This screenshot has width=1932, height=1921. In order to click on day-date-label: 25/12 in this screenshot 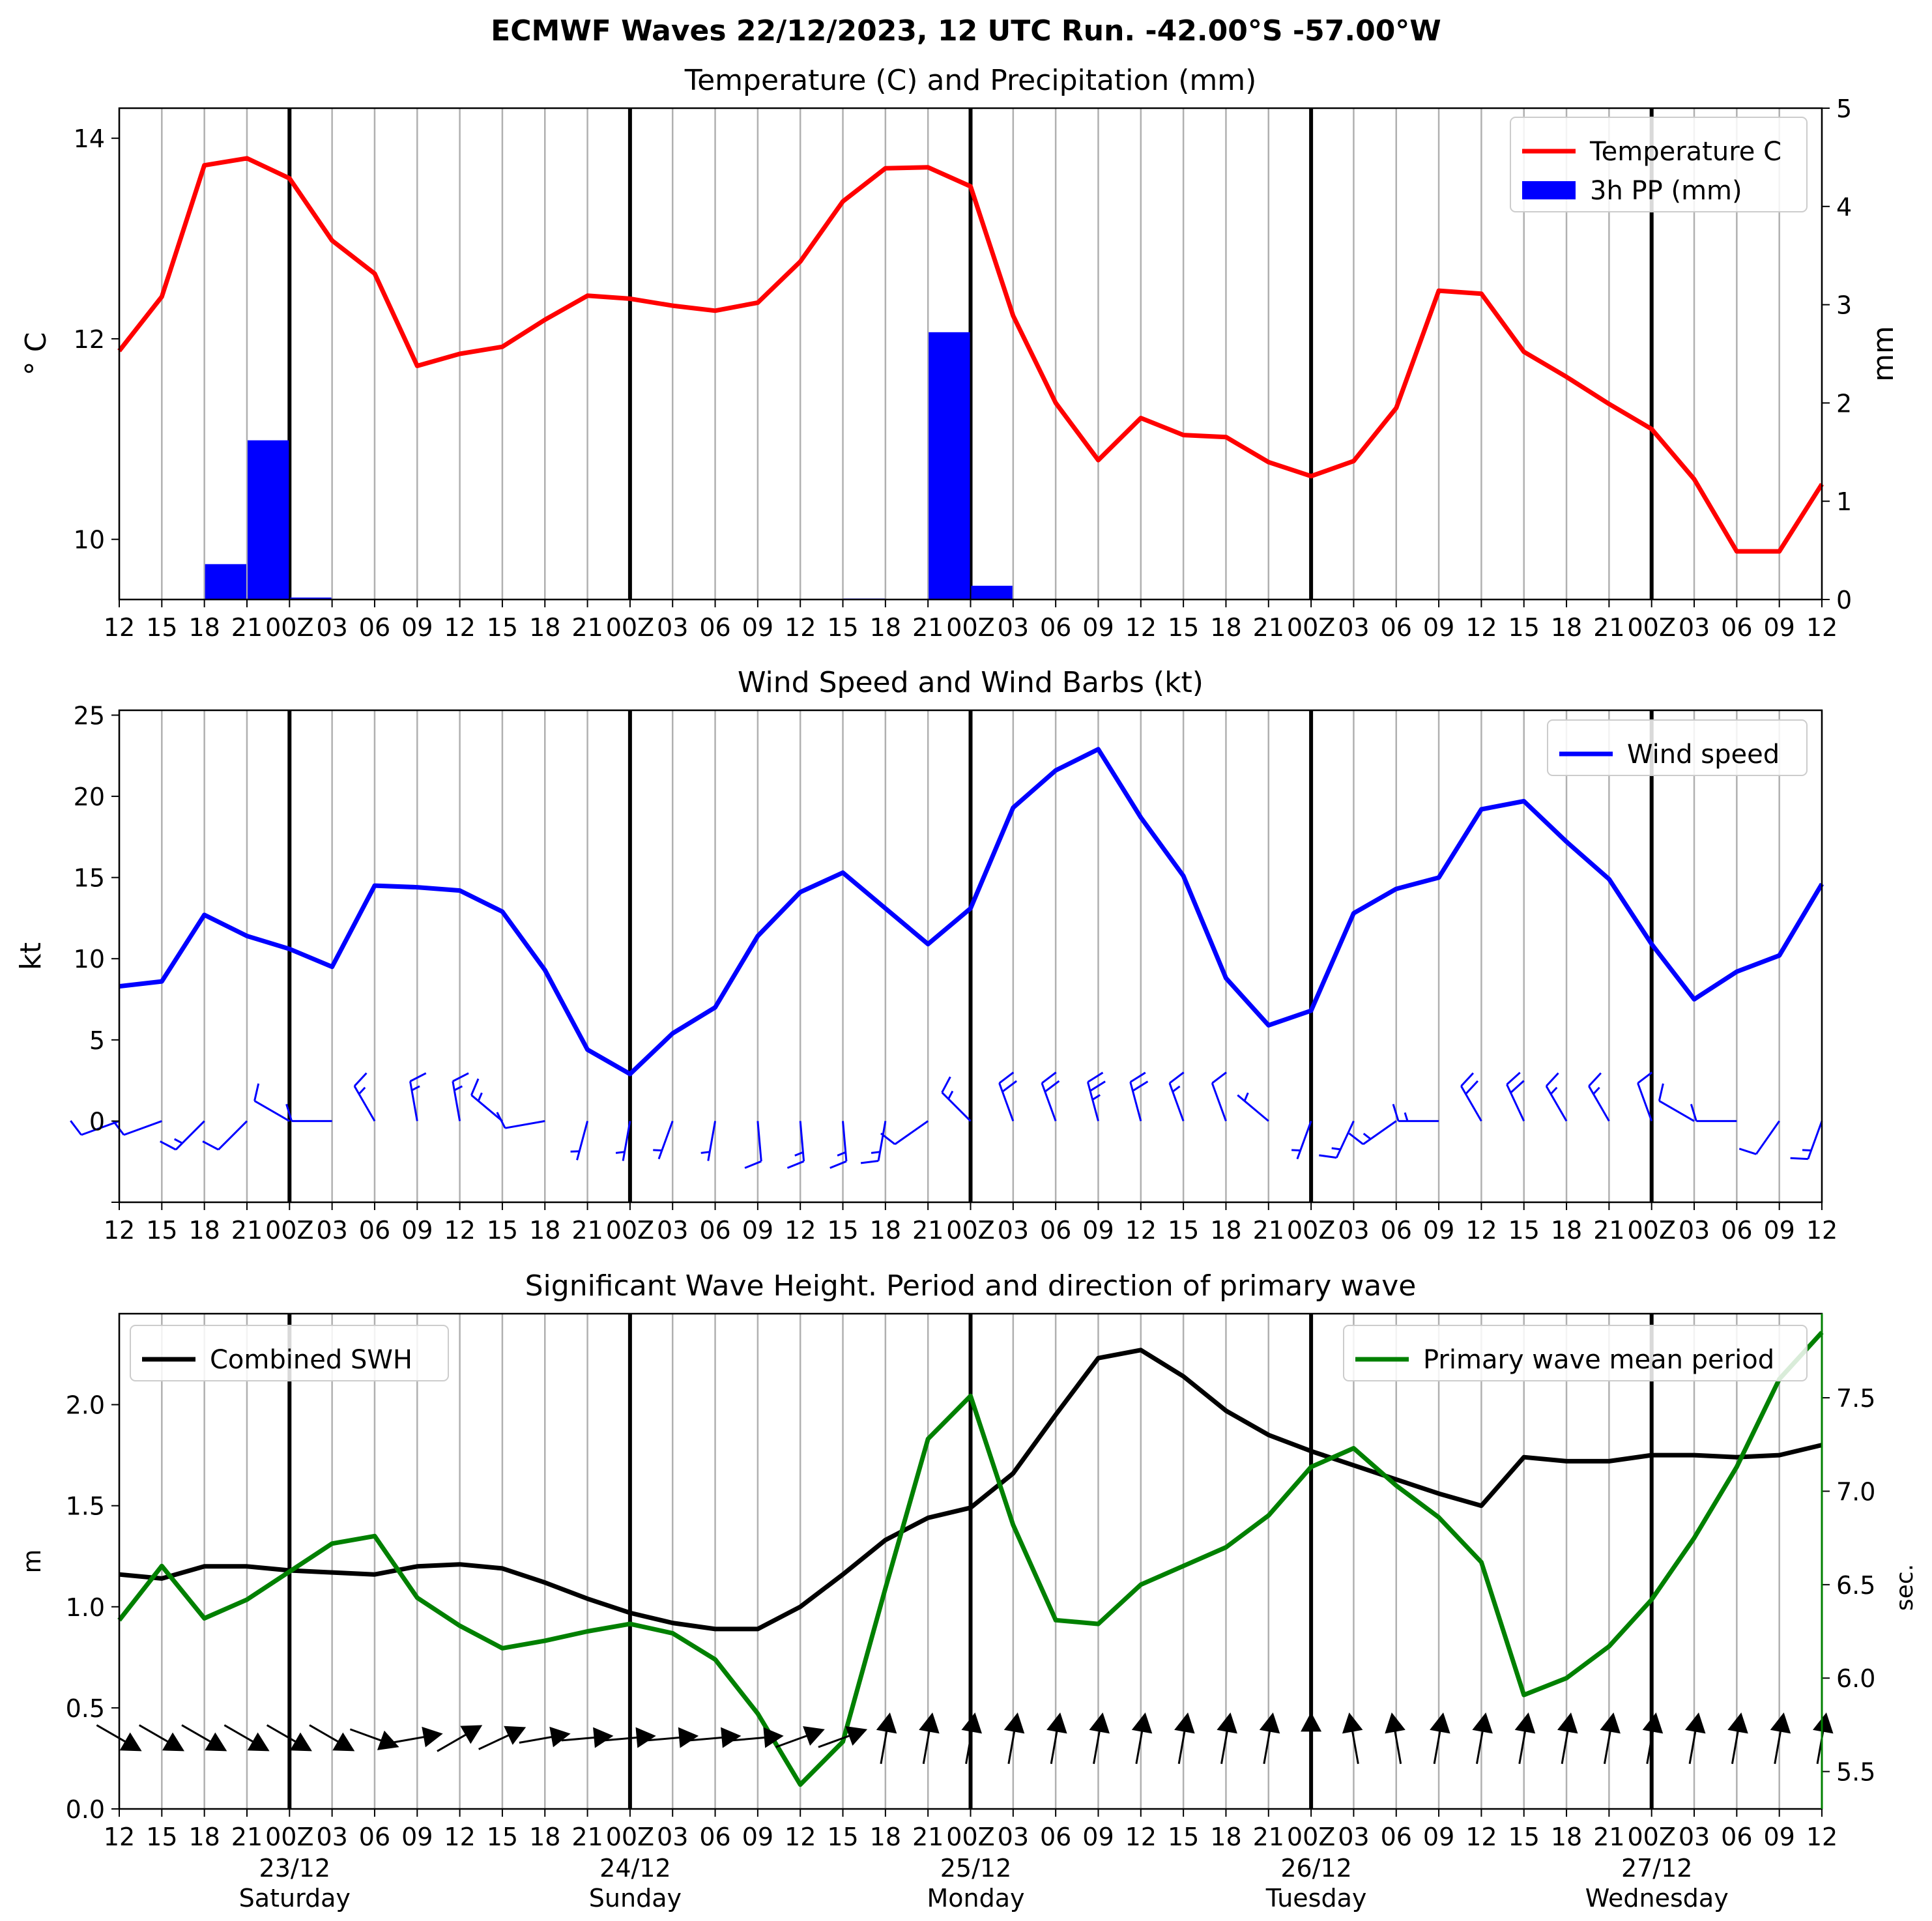, I will do `click(976, 1868)`.